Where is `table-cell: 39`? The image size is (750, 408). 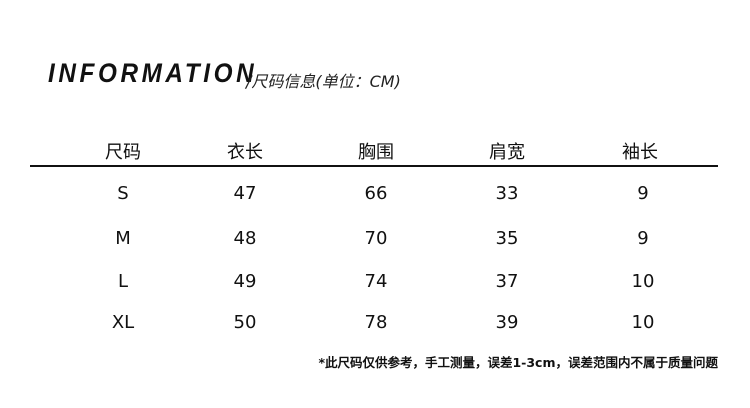
table-cell: 39 is located at coordinates (507, 322).